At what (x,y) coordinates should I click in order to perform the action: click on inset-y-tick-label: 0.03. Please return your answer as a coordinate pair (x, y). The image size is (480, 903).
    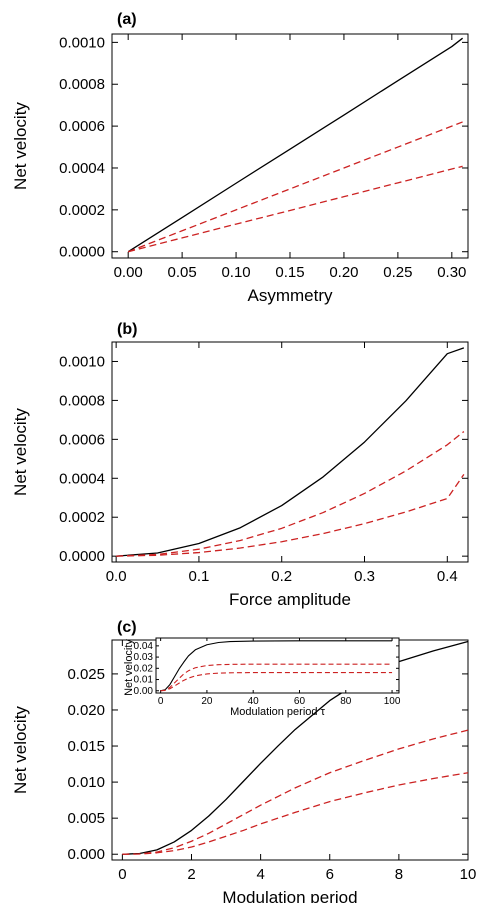
    Looking at the image, I should click on (144, 657).